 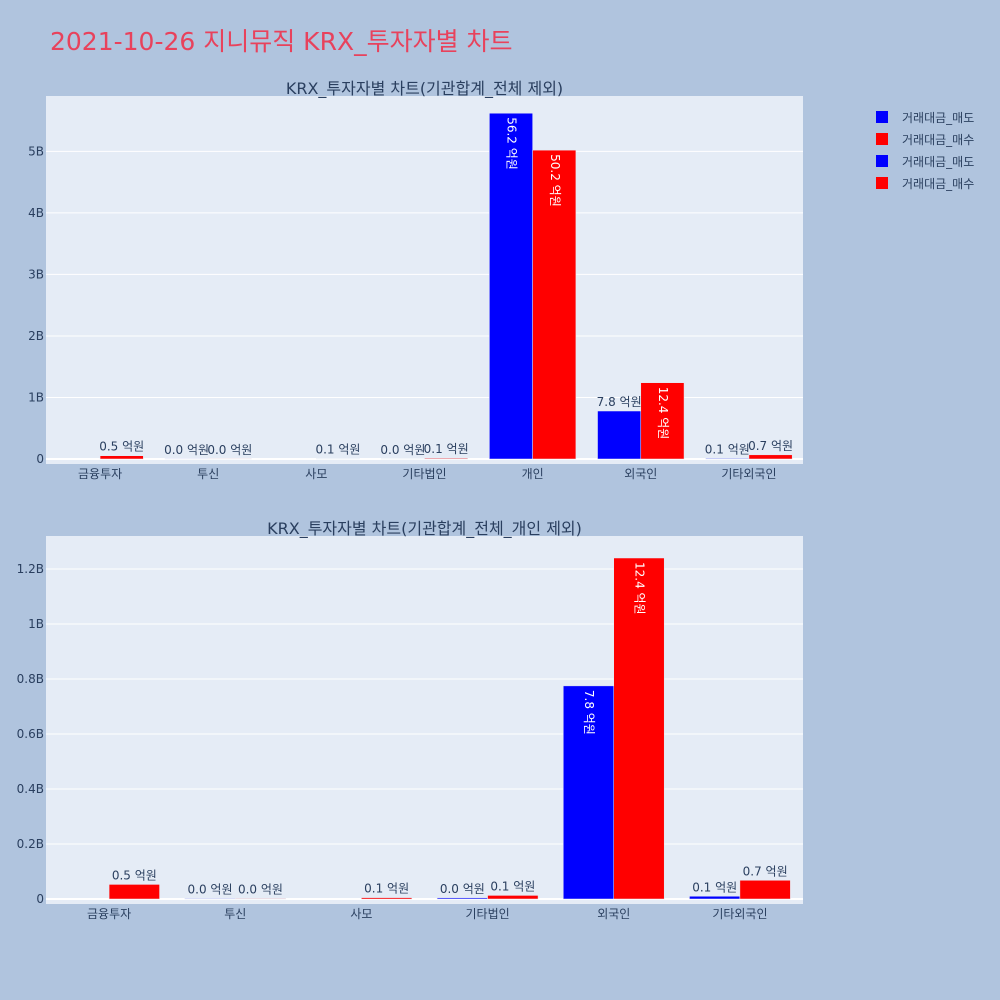 I want to click on y-tick-label: 3B, so click(x=36, y=274).